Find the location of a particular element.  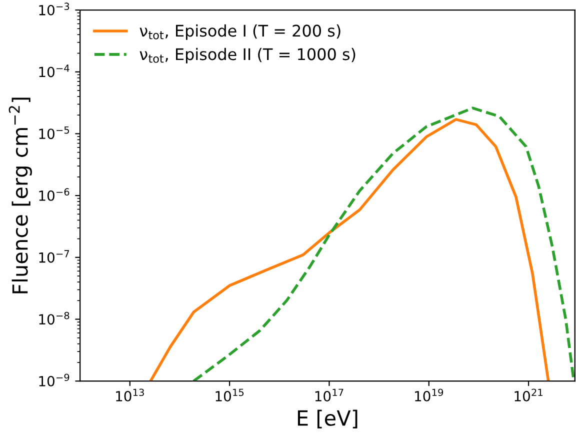

y-tick-label: 10$^{−4}$ is located at coordinates (54, 71).